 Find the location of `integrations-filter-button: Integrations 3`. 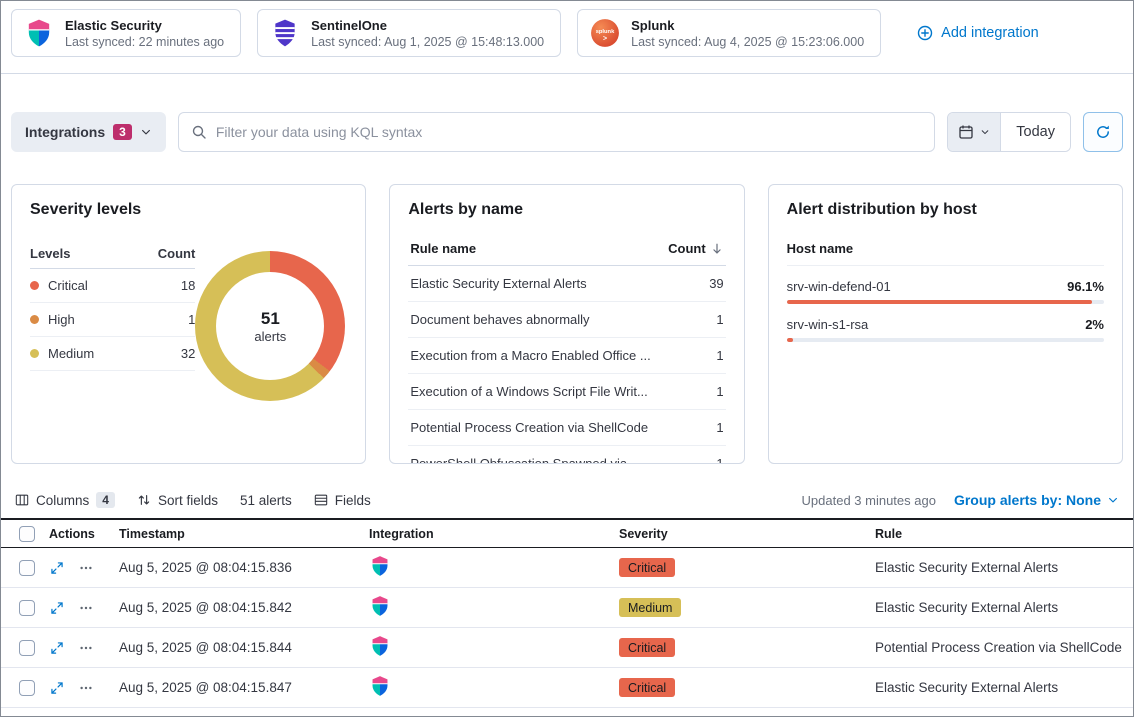

integrations-filter-button: Integrations 3 is located at coordinates (88, 132).